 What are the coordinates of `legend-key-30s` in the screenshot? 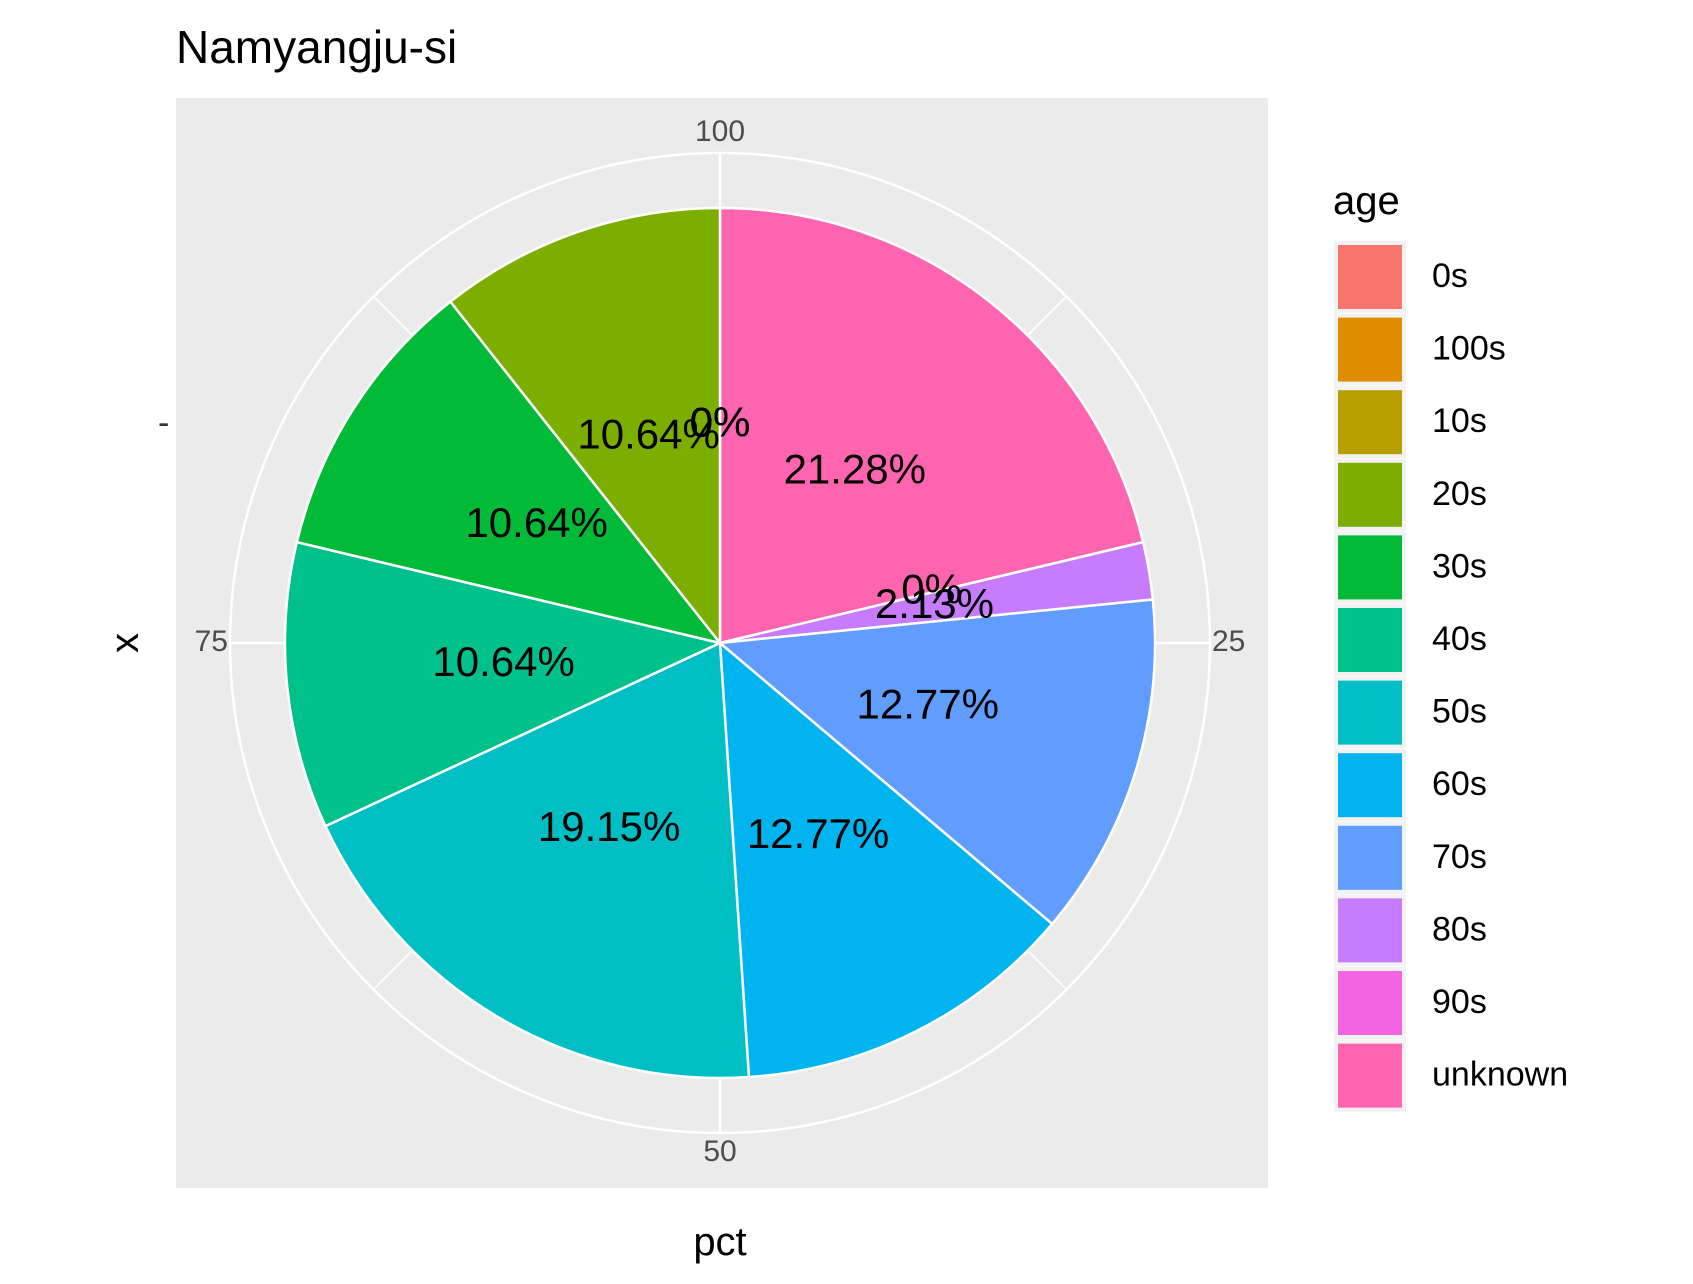 It's located at (1370, 567).